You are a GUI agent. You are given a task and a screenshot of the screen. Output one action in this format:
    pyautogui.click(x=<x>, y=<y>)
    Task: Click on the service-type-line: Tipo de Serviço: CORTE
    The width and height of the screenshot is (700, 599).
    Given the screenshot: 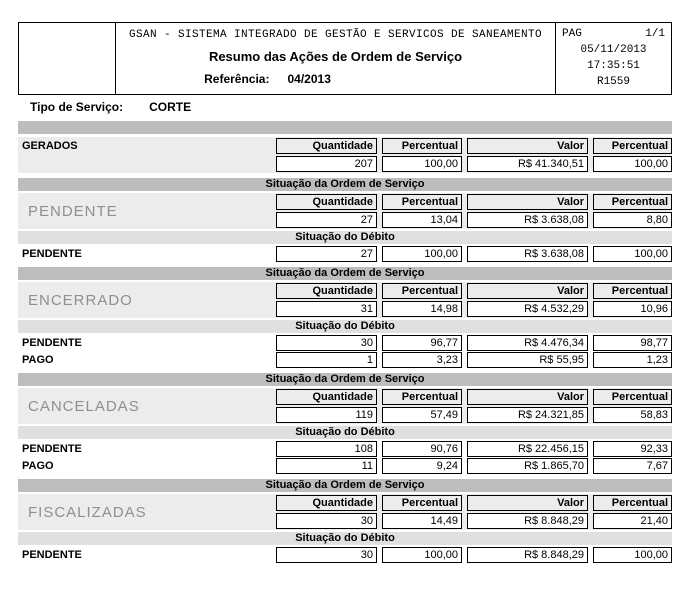 What is the action you would take?
    pyautogui.click(x=110, y=107)
    